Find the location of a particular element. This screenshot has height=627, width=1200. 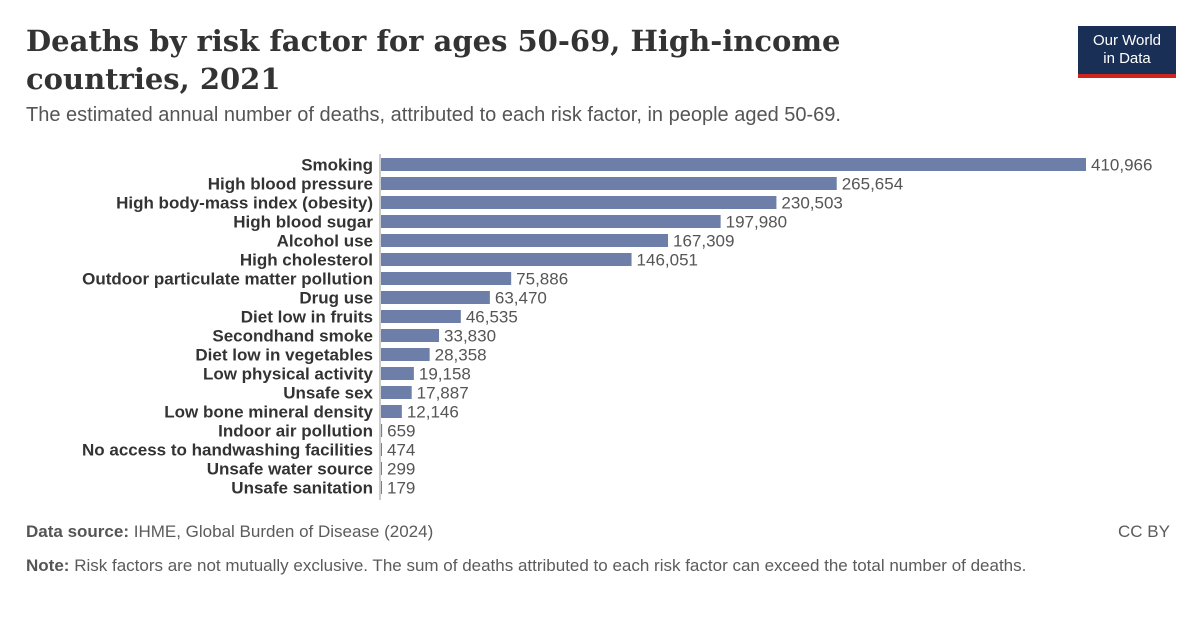

category-label: Secondhand smoke is located at coordinates (292, 336).